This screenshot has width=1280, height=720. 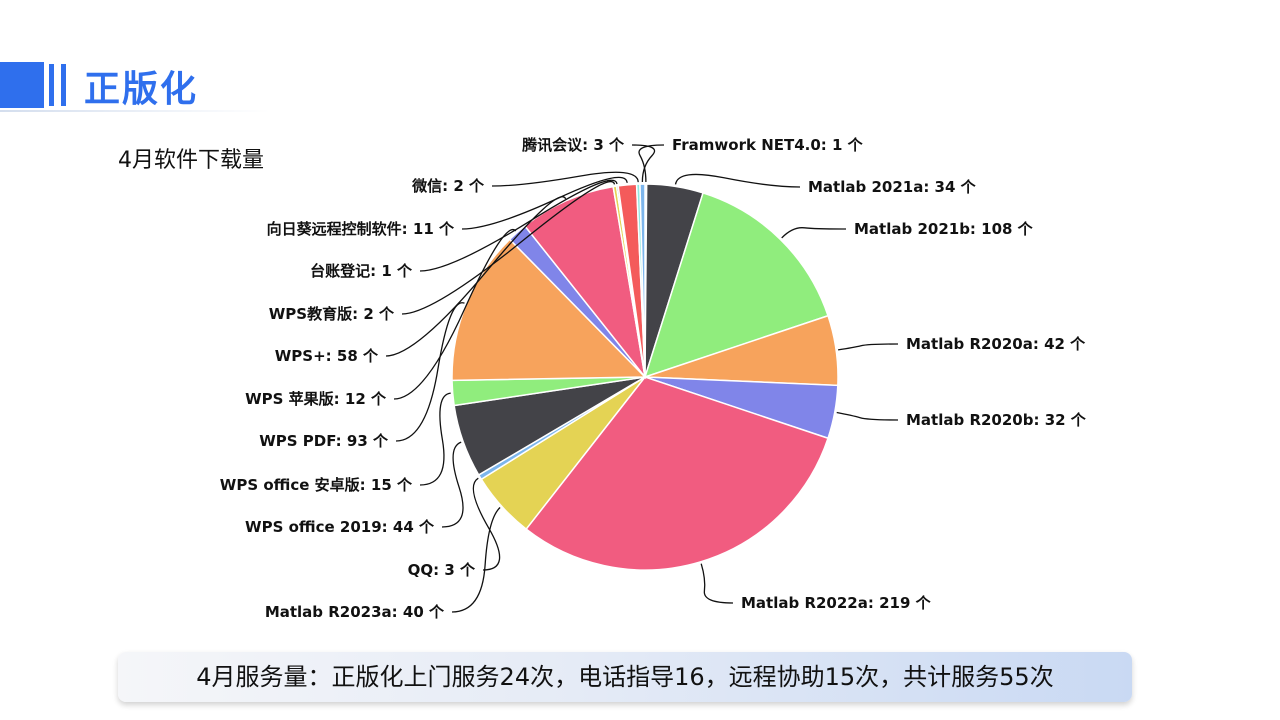 I want to click on slice-label: WPS教育版: 2 个, so click(x=332, y=314).